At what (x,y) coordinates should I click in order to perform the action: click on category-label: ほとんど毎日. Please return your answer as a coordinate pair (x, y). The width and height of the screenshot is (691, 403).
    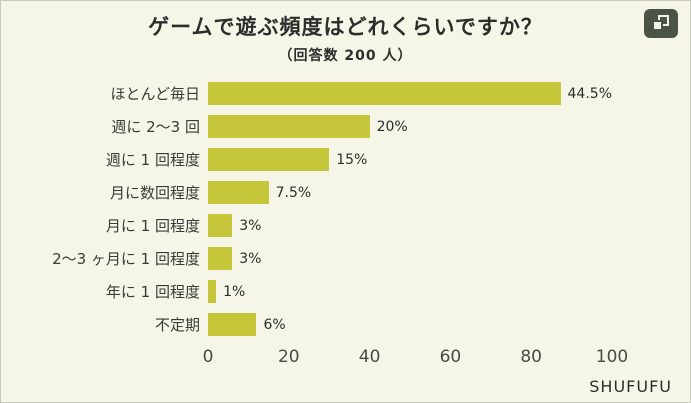
    Looking at the image, I should click on (155, 94).